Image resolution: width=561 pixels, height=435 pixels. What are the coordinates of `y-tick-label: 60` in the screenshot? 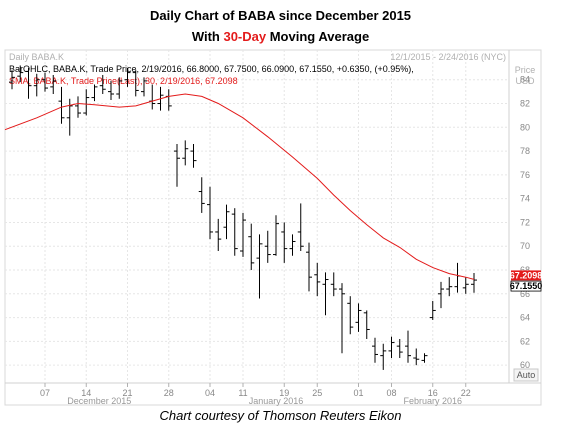 It's located at (525, 365).